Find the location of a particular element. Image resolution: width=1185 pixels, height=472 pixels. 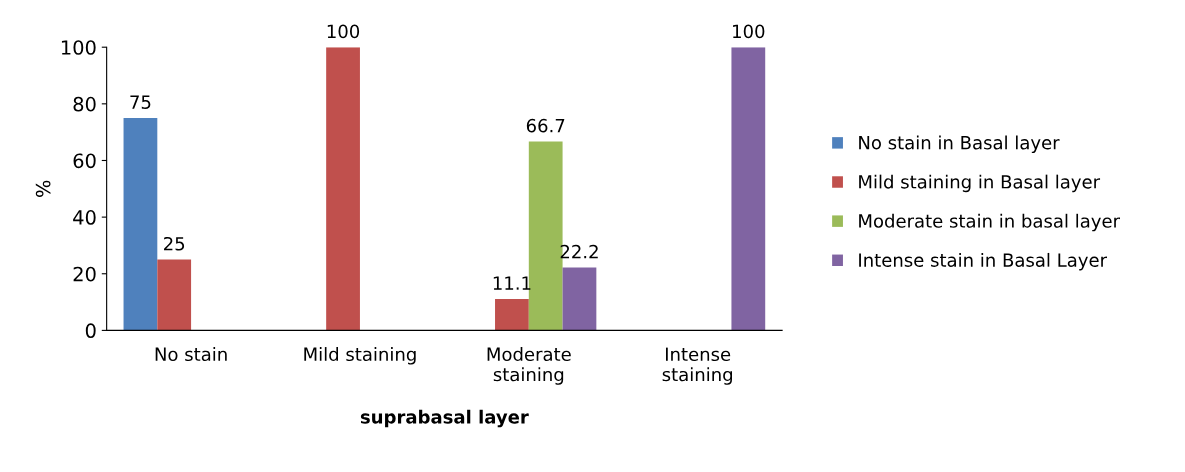

x-tick-label: Mild staining is located at coordinates (360, 356).